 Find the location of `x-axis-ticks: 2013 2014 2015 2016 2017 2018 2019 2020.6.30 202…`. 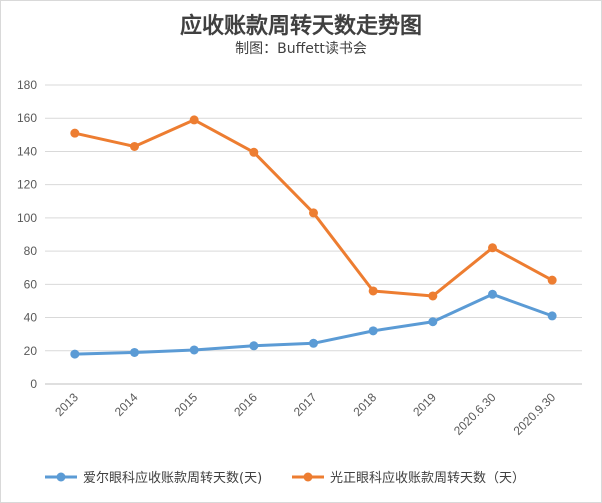

x-axis-ticks: 2013 2014 2015 2016 2017 2018 2019 2020.6.30 202… is located at coordinates (305, 414).